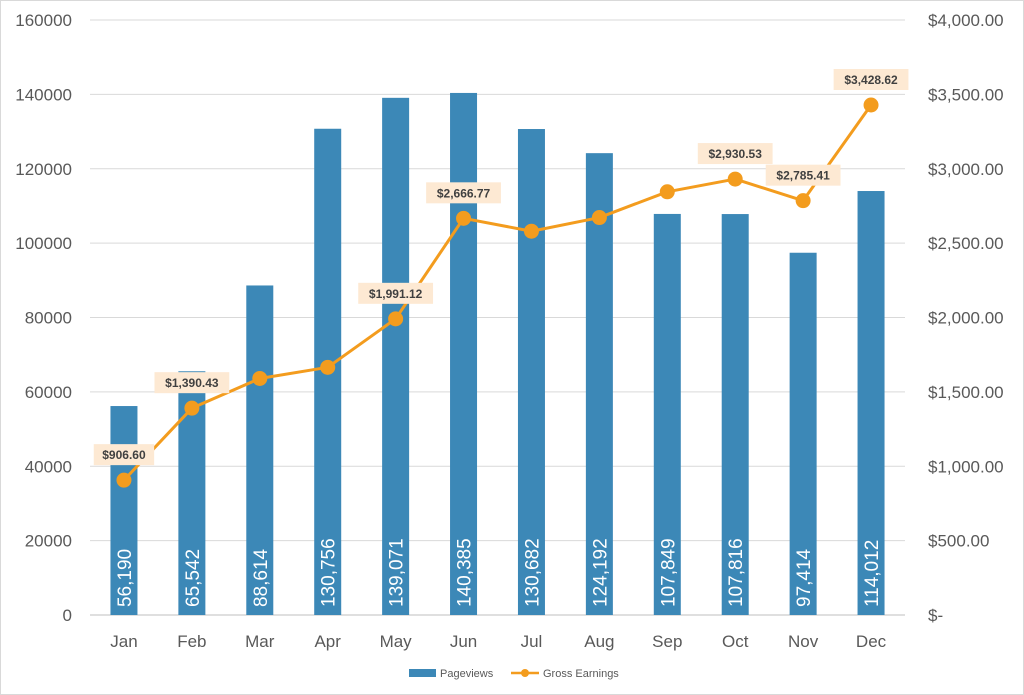 This screenshot has height=695, width=1024. I want to click on x-axis-tick-label: Sep, so click(667, 641).